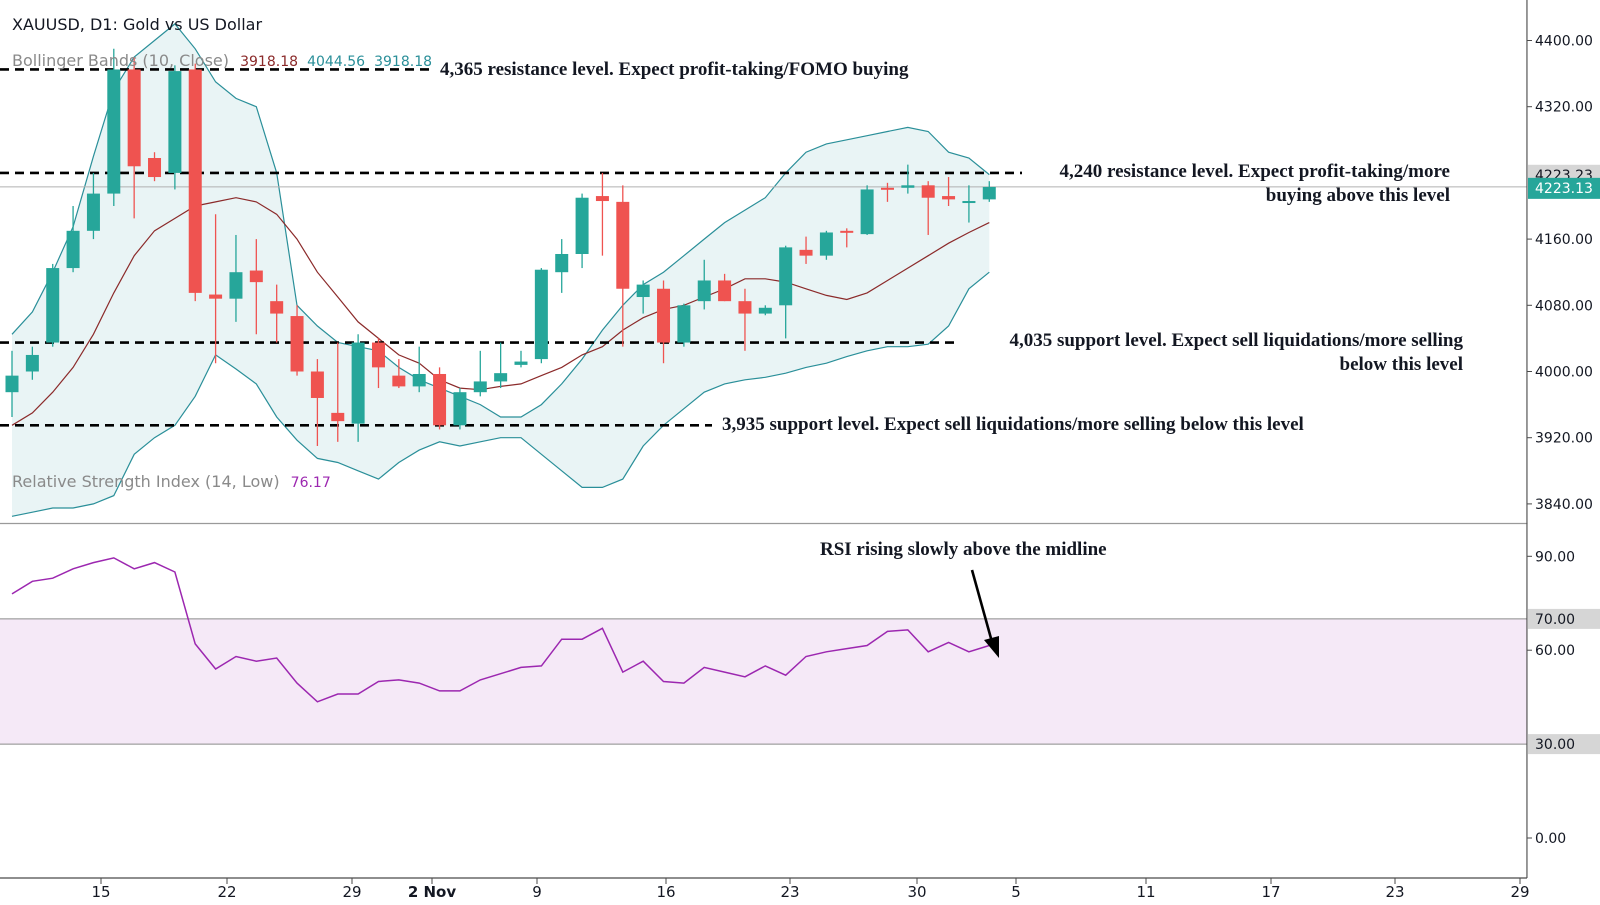  Describe the element at coordinates (269, 62) in the screenshot. I see `bollinger-basis-value: 3918.18` at that location.